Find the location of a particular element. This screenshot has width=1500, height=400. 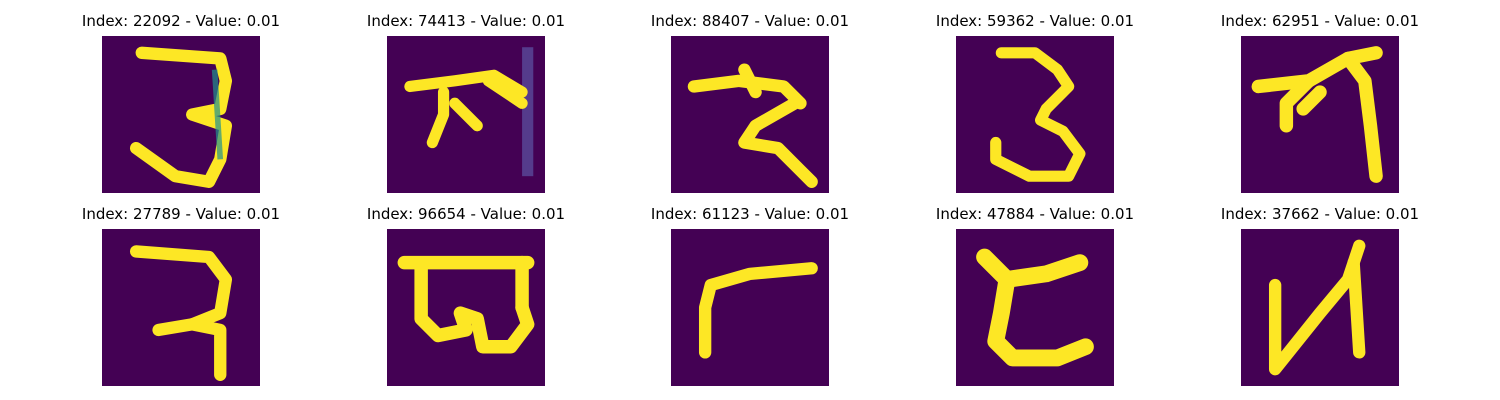

panel-title: Index: 96654 - Value: 0.01 is located at coordinates (466, 214).